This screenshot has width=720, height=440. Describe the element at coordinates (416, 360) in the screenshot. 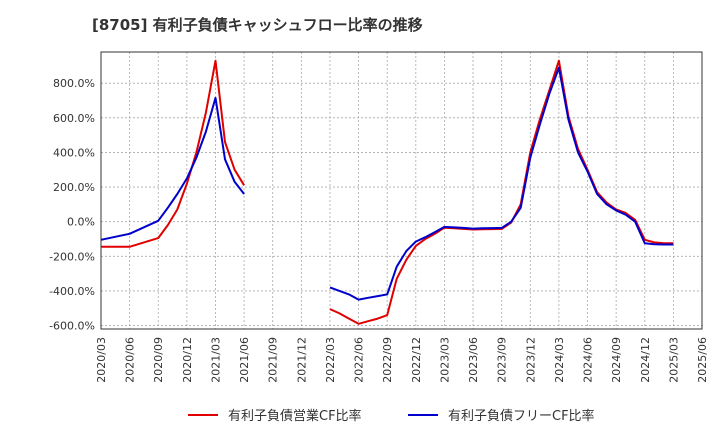

I see `x-tick-label: 2022/12` at that location.